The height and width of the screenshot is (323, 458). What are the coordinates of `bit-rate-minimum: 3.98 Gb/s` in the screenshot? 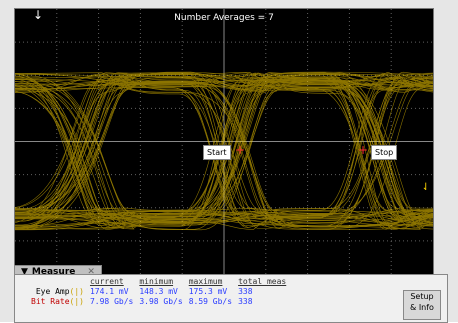 It's located at (161, 301).